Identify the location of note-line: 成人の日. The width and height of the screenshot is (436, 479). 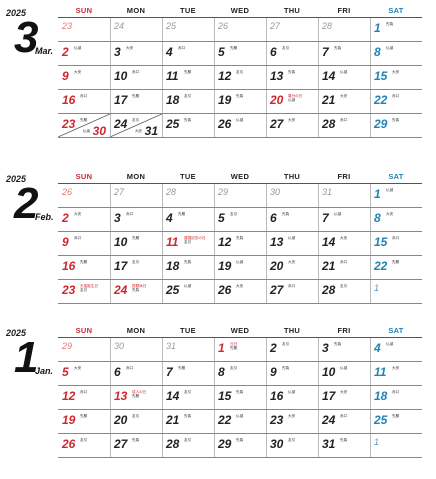
(139, 392).